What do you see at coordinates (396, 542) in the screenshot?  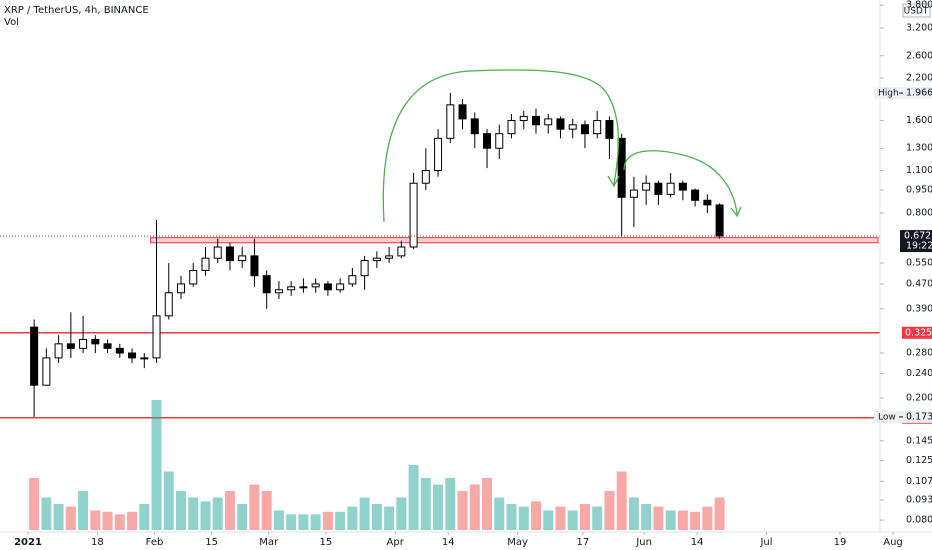 I see `x-tick-label: Apr` at bounding box center [396, 542].